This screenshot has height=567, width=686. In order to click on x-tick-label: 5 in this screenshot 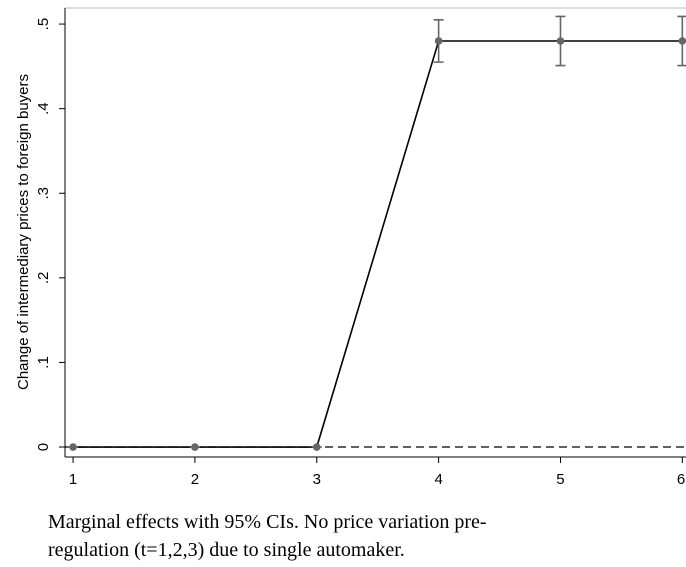, I will do `click(560, 479)`.